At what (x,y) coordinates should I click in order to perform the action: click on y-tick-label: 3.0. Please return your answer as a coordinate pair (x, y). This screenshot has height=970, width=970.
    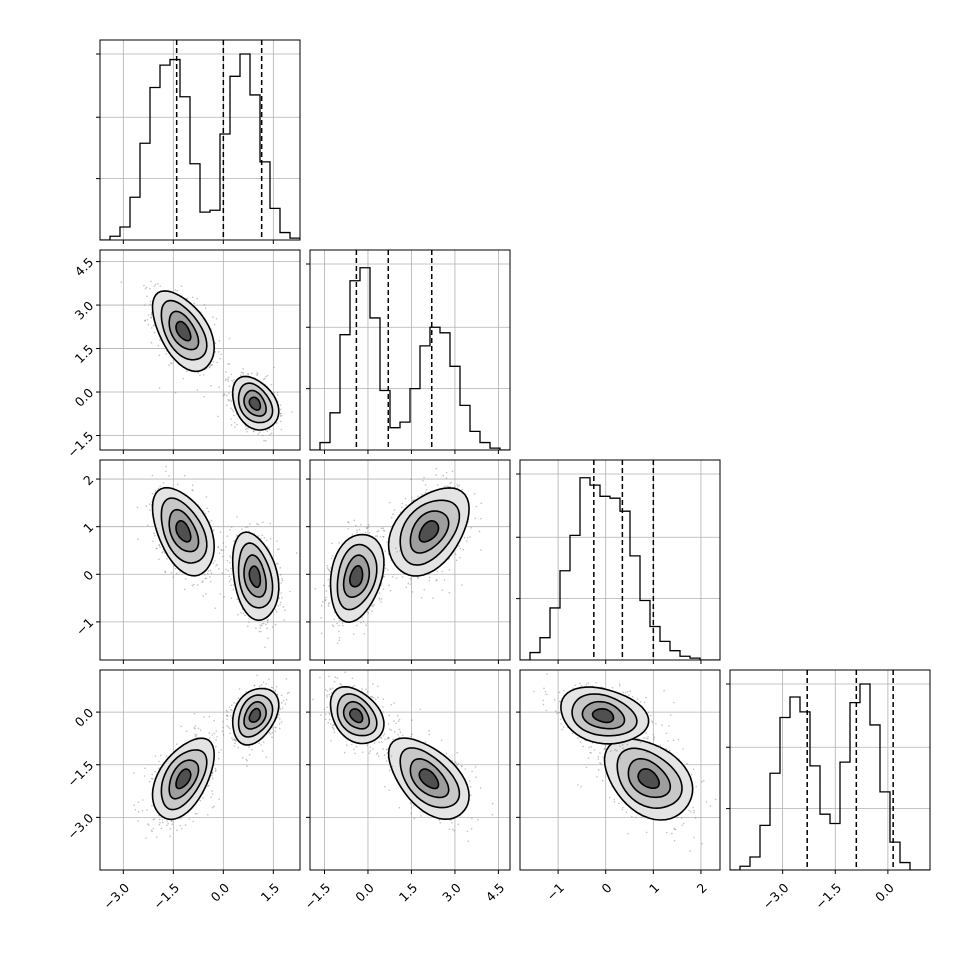
    Looking at the image, I should click on (84, 310).